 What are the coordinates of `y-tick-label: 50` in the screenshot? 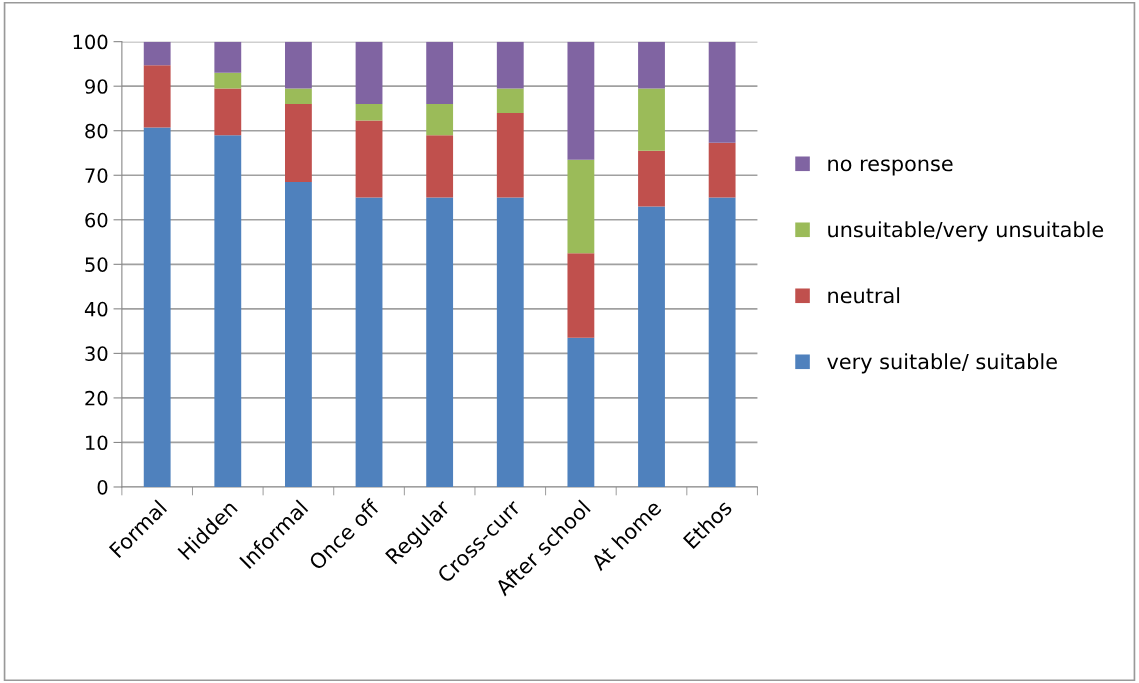 It's located at (96, 264).